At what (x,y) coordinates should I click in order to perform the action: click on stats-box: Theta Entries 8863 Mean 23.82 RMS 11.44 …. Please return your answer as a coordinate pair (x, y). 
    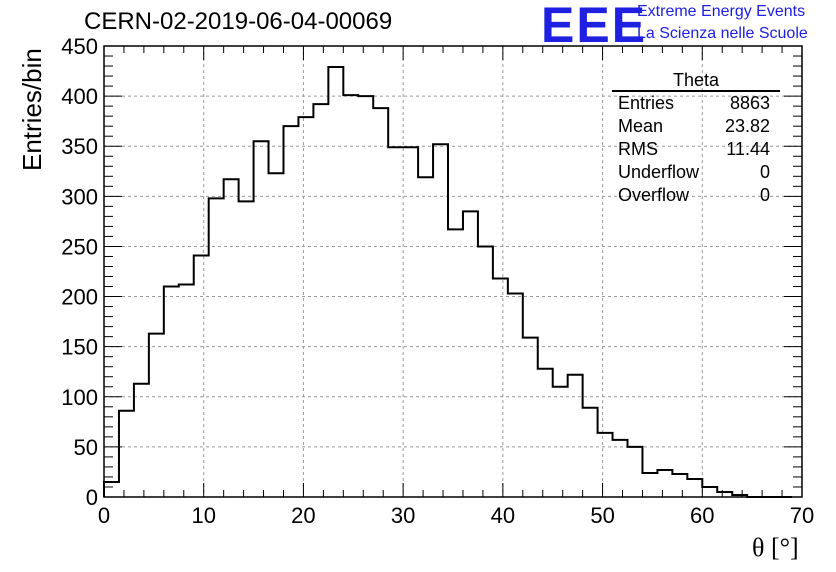
    Looking at the image, I should click on (696, 138).